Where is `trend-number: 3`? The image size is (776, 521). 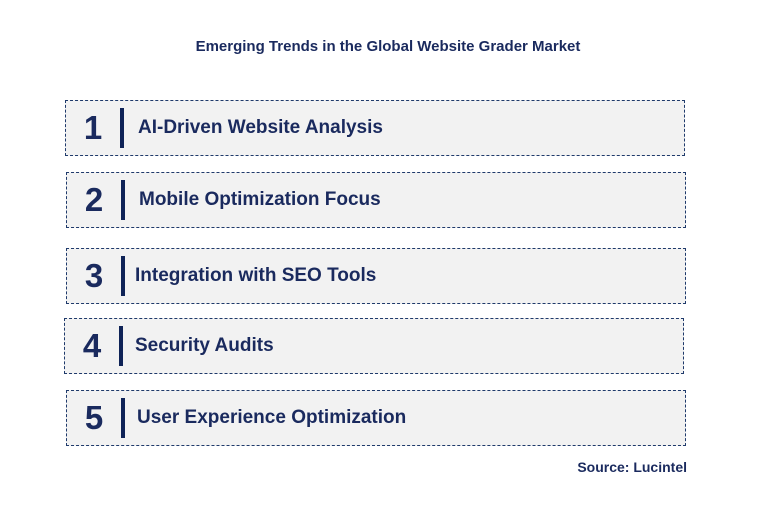 trend-number: 3 is located at coordinates (94, 275).